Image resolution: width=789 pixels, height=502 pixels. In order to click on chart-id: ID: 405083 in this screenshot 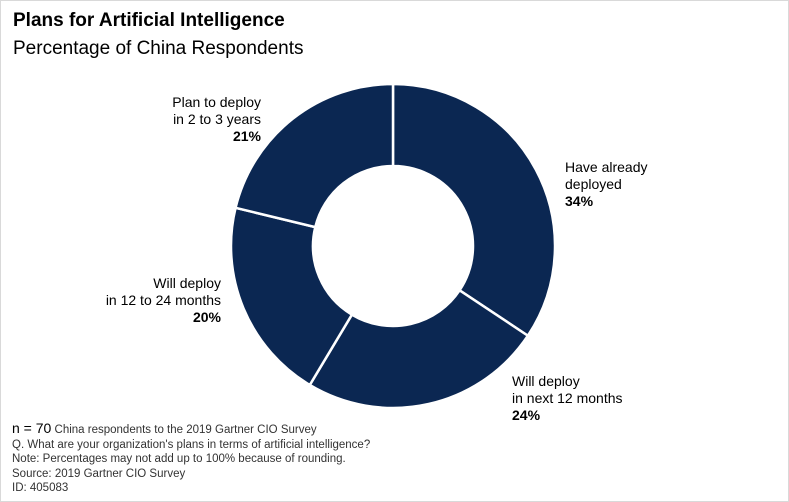, I will do `click(40, 488)`.